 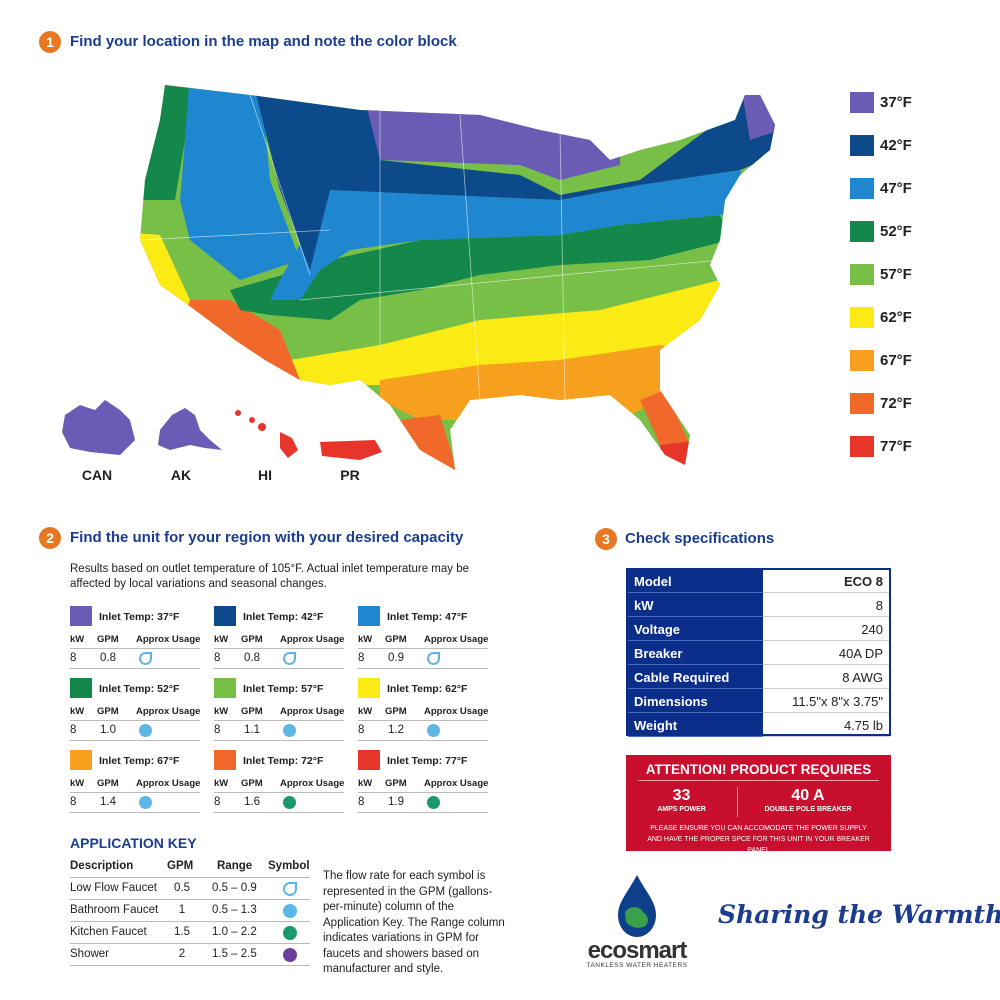 I want to click on unit-label: Inlet Temp: 62°F, so click(x=427, y=689).